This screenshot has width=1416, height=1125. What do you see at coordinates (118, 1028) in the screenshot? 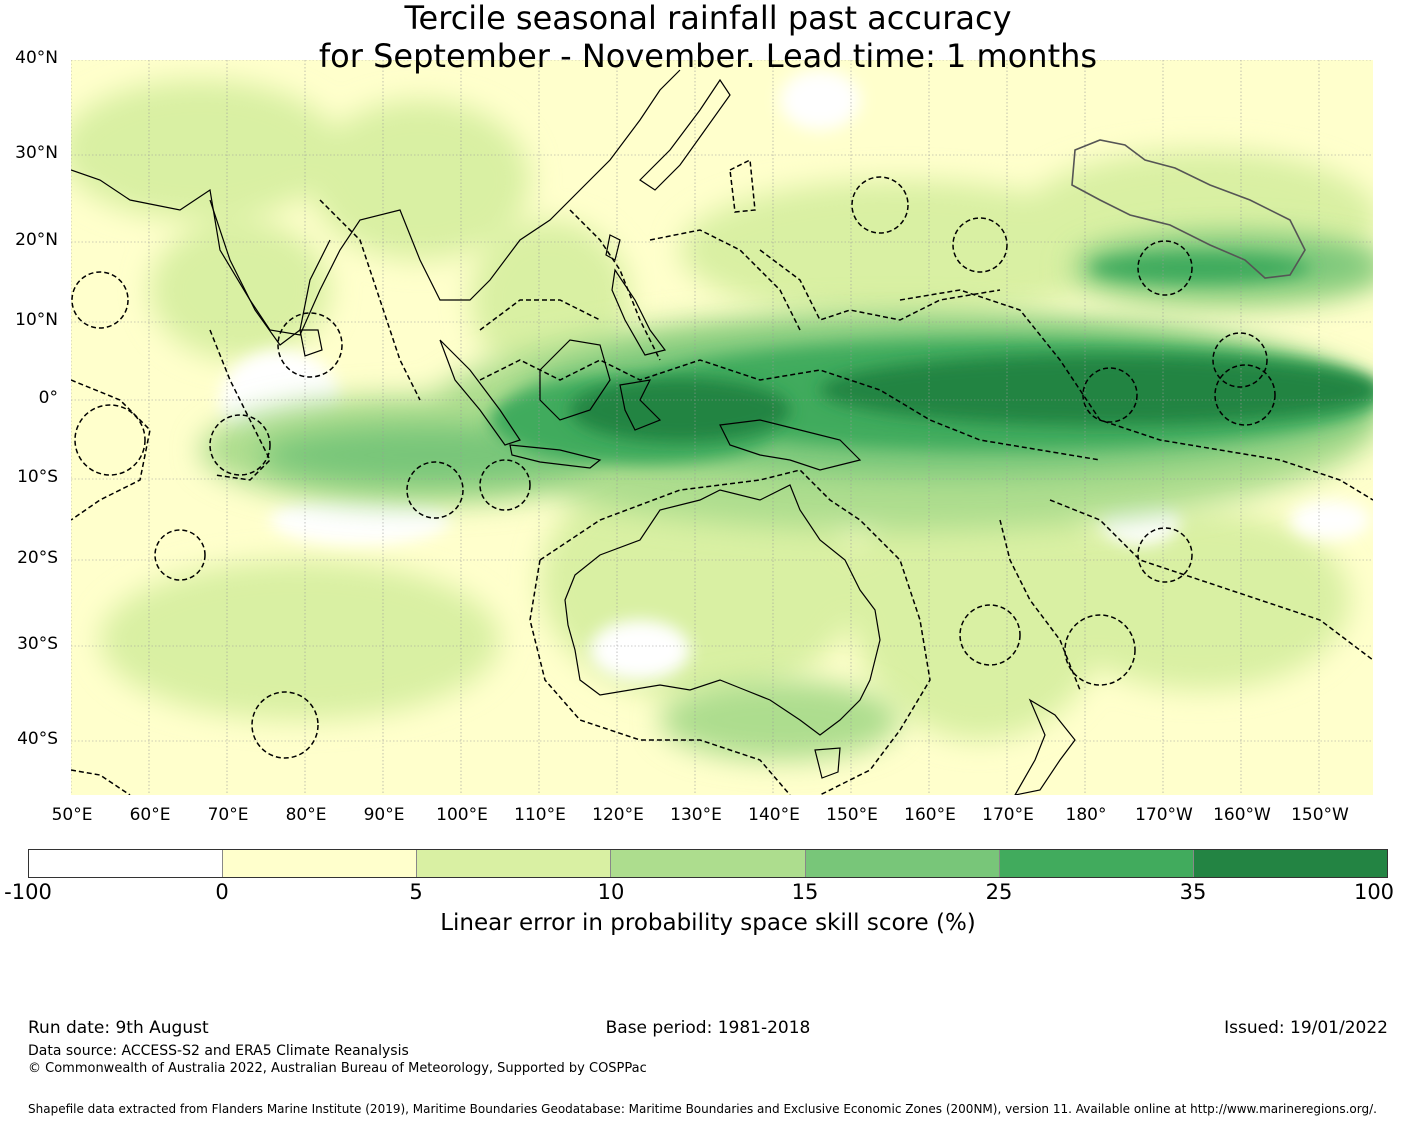
I see `run-date: Run date: 9th August` at bounding box center [118, 1028].